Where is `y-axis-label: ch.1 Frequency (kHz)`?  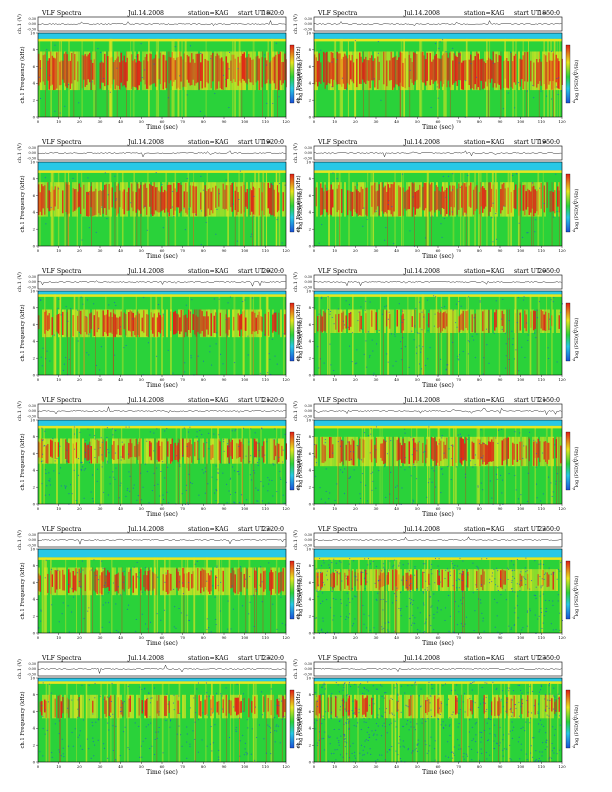
y-axis-label: ch.1 Frequency (kHz) is located at coordinates (22, 720).